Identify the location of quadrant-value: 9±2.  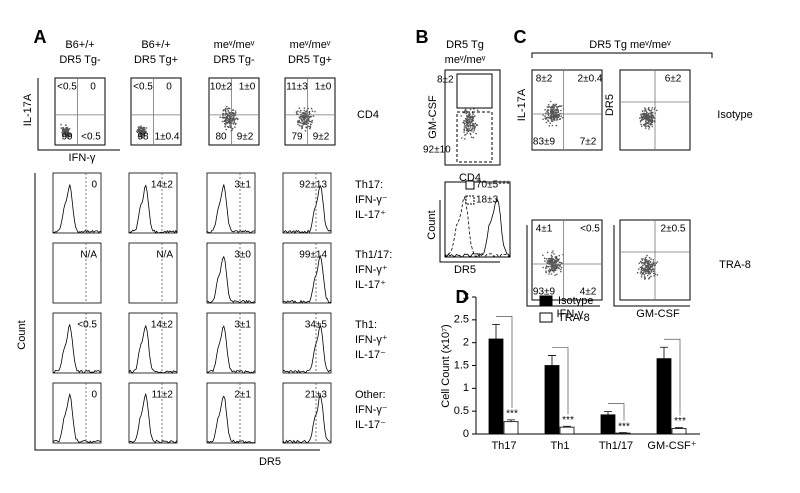
(321, 137).